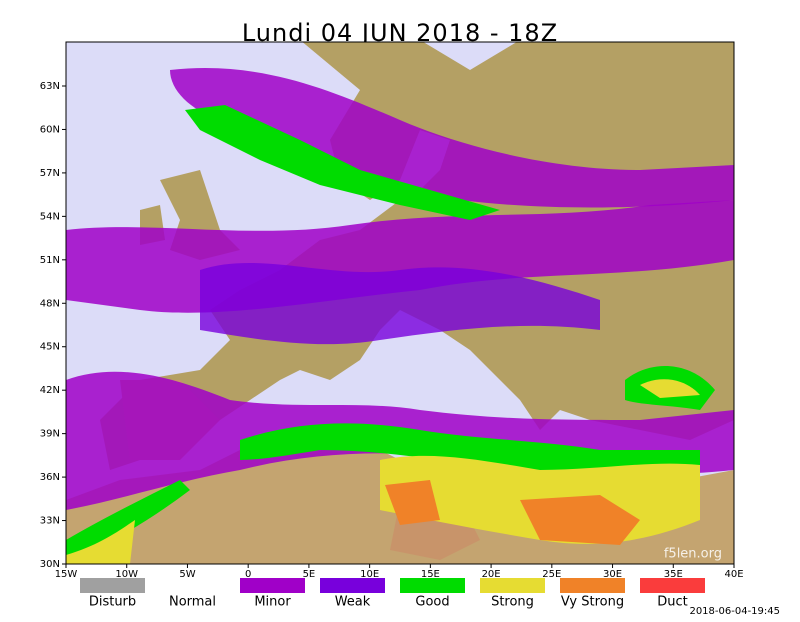  What do you see at coordinates (673, 574) in the screenshot?
I see `lon-label: 35E` at bounding box center [673, 574].